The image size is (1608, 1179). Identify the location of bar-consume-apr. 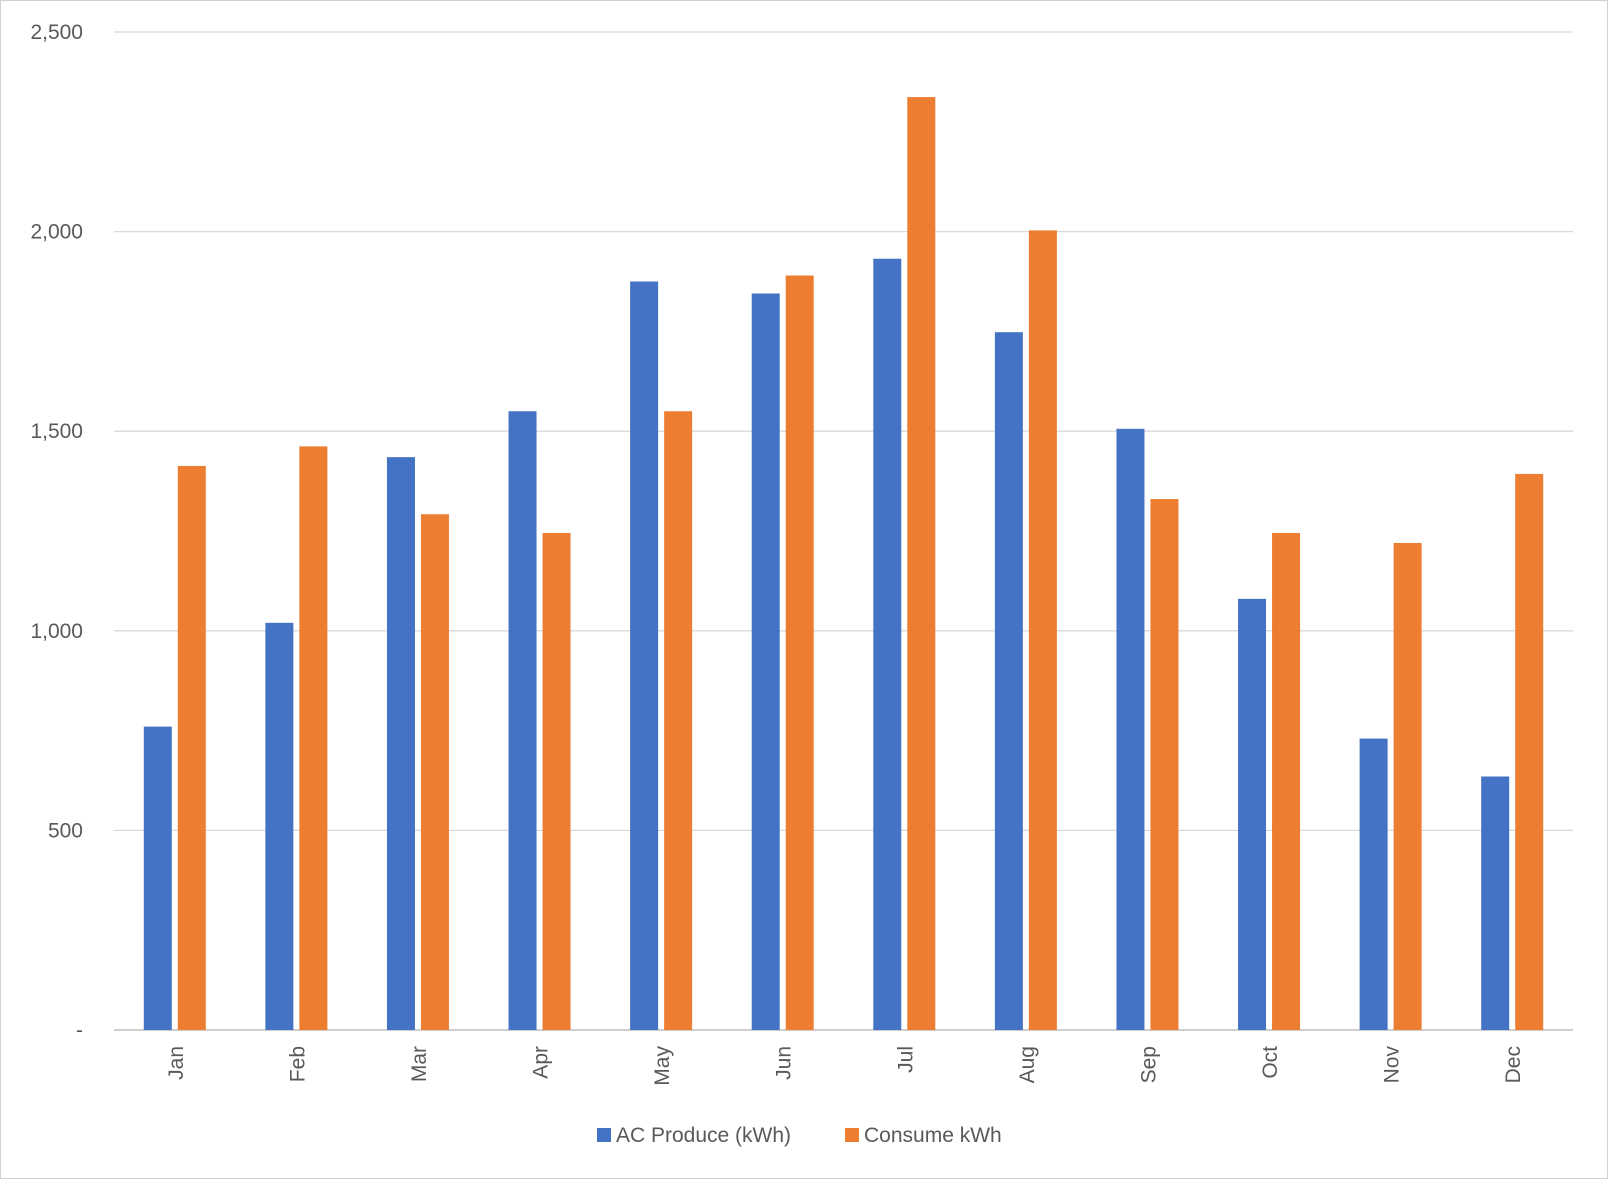
(556, 781).